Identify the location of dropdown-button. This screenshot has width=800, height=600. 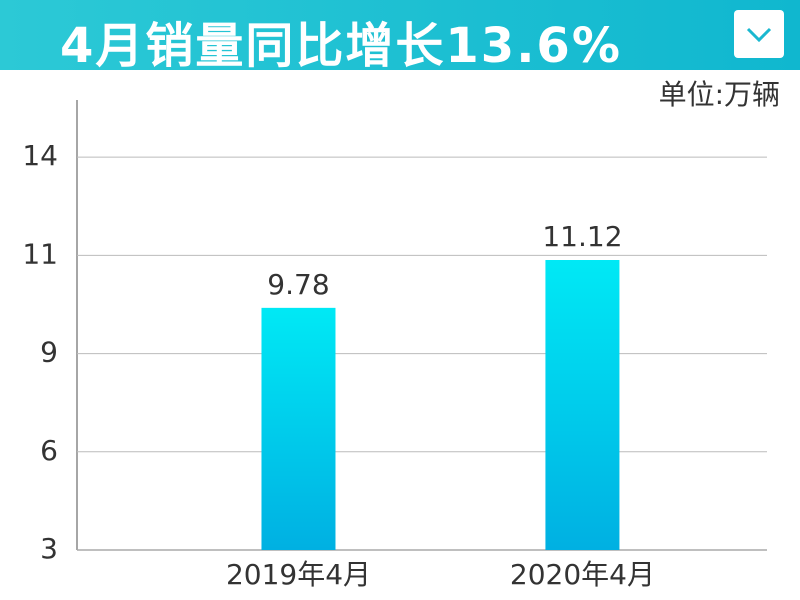
(759, 34).